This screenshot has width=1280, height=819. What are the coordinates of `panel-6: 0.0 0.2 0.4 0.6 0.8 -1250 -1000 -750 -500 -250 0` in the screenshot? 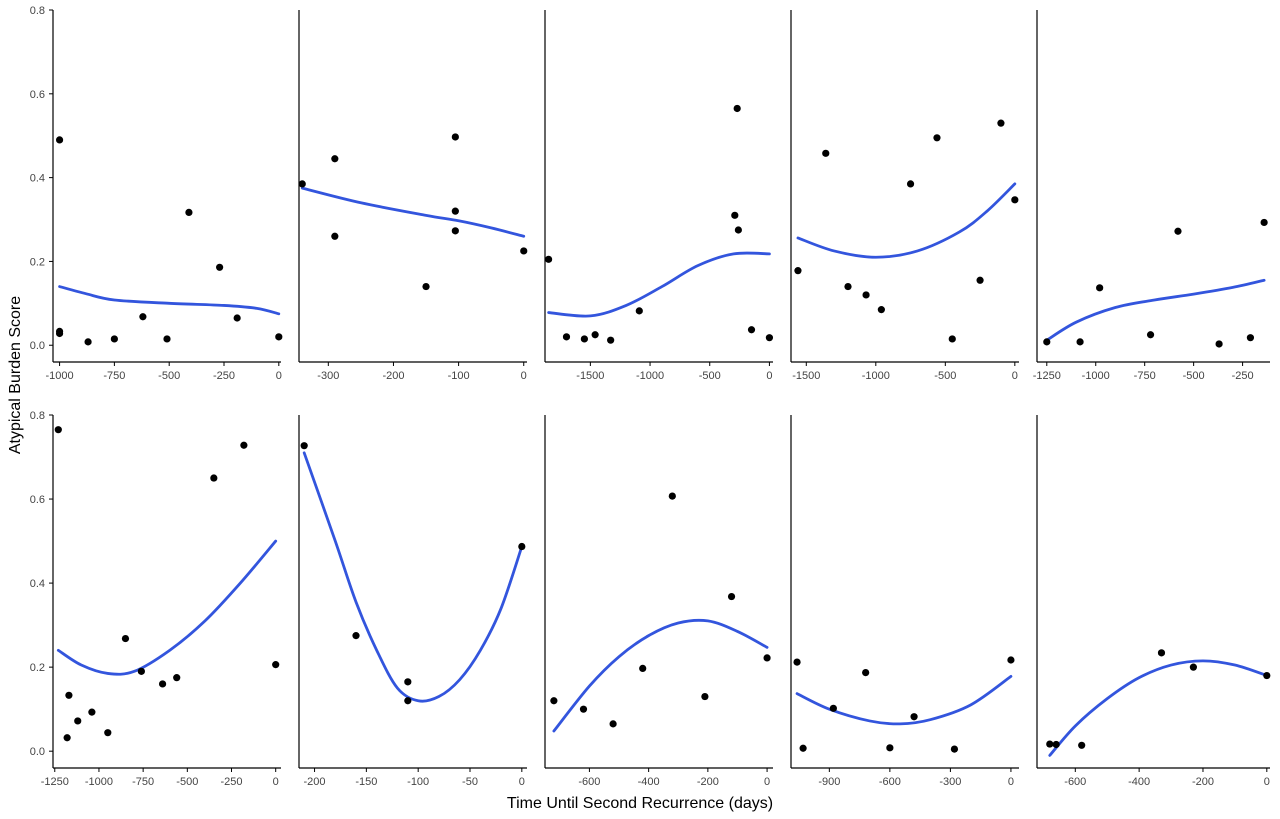 It's located at (155, 599).